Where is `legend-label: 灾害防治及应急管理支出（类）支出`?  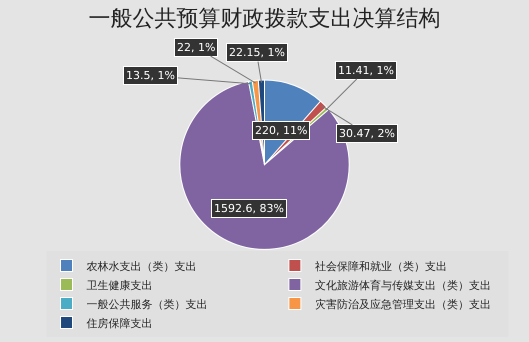 legend-label: 灾害防治及应急管理支出（类）支出 is located at coordinates (402, 304).